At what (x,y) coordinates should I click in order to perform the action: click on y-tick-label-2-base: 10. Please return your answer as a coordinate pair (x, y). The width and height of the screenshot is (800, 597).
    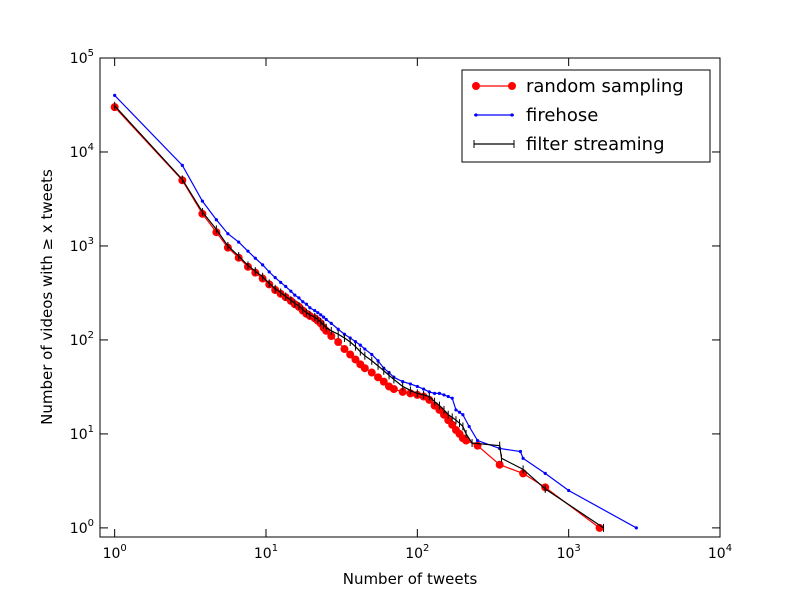
    Looking at the image, I should click on (79, 341).